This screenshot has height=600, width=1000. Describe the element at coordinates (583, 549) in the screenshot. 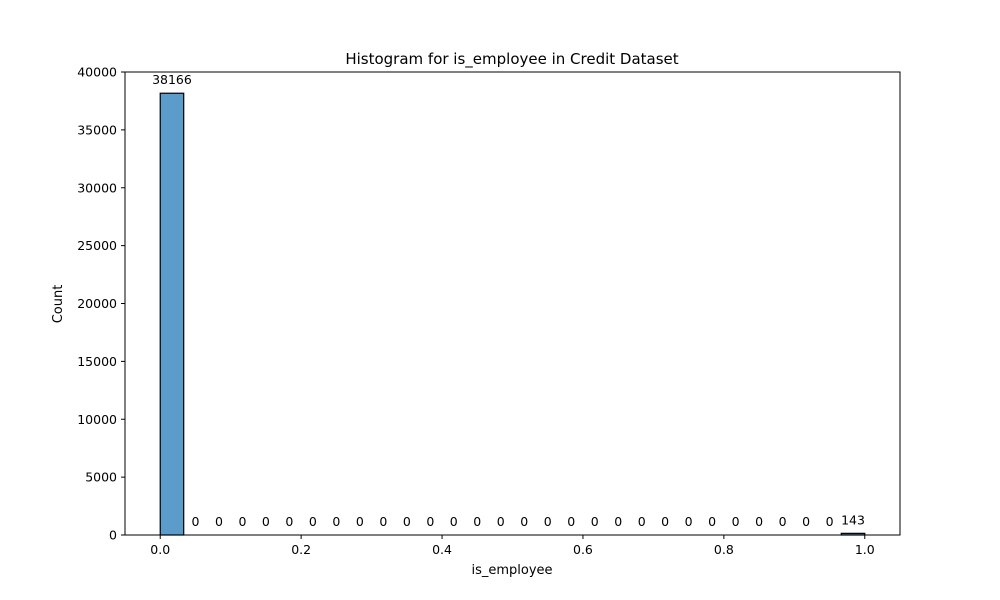

I see `x-tick-label: 0.6` at that location.